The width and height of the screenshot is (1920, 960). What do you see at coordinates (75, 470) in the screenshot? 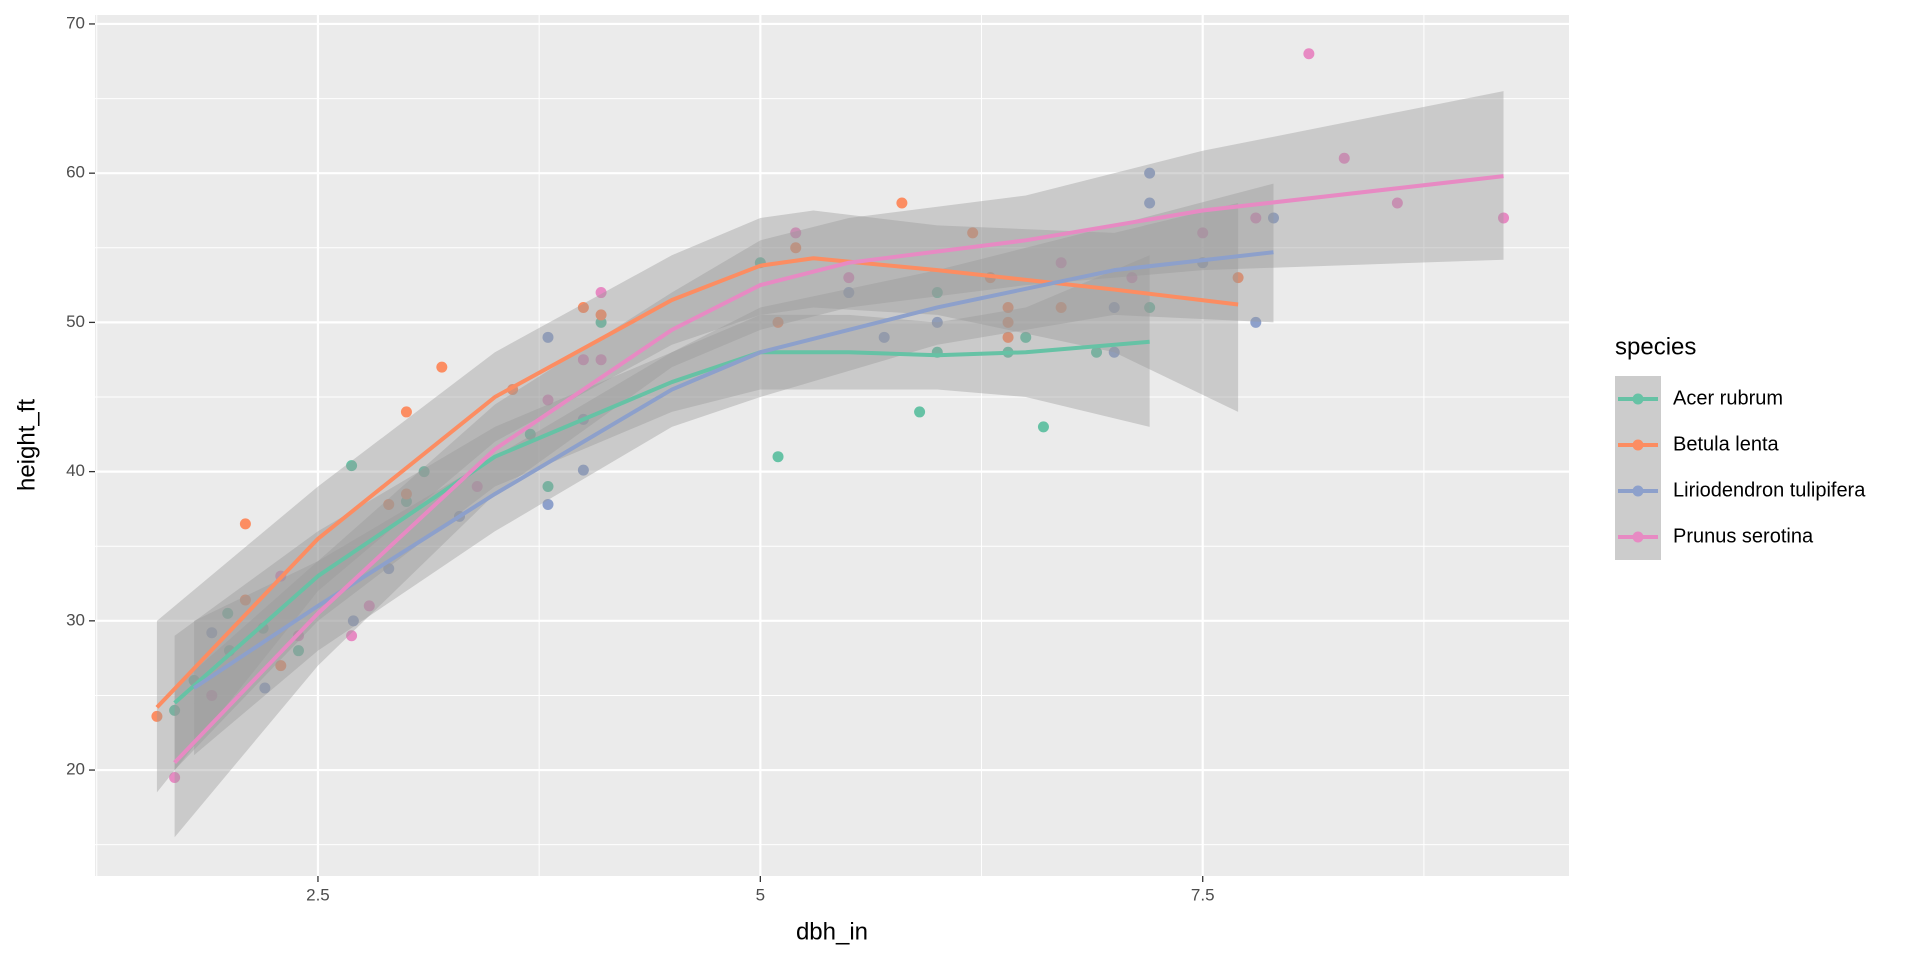
I see `y-tick-label: 40` at bounding box center [75, 470].